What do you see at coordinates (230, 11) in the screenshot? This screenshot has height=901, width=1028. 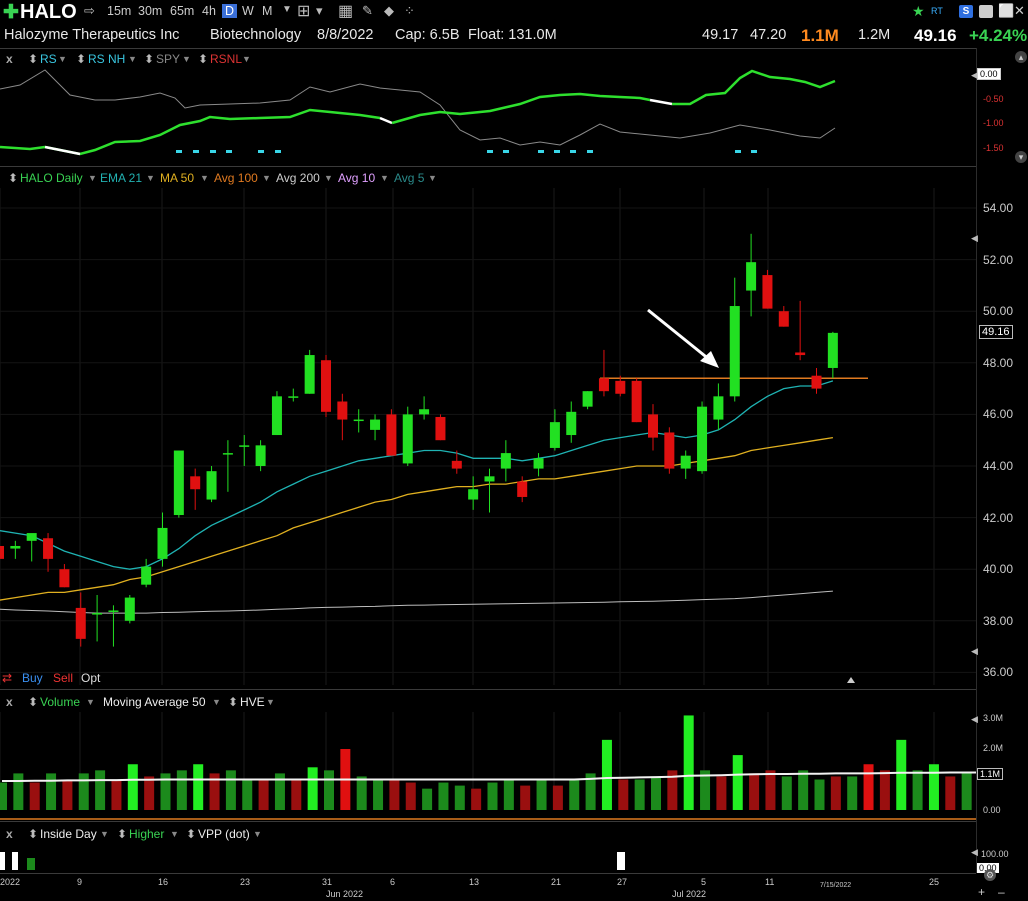 I see `timeframe-daily: D` at bounding box center [230, 11].